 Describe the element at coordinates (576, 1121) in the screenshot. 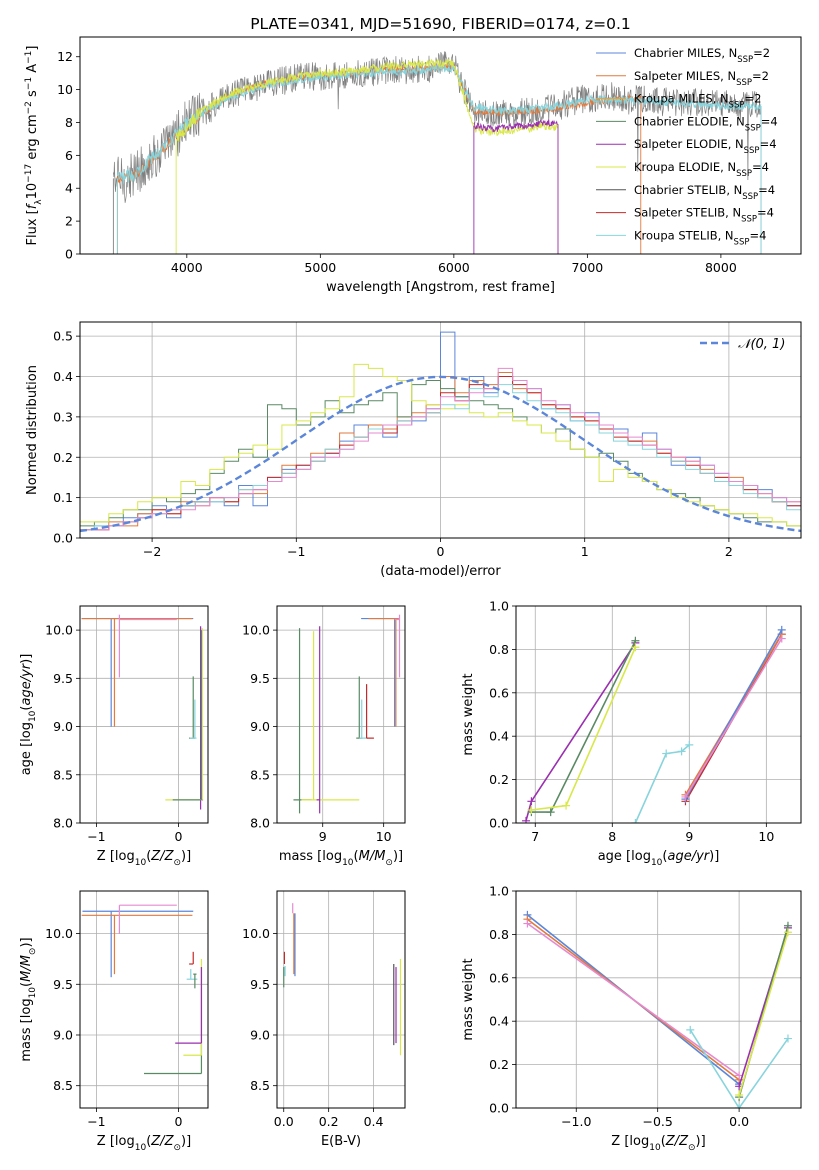

I see `x-tick-label: −1.0` at that location.